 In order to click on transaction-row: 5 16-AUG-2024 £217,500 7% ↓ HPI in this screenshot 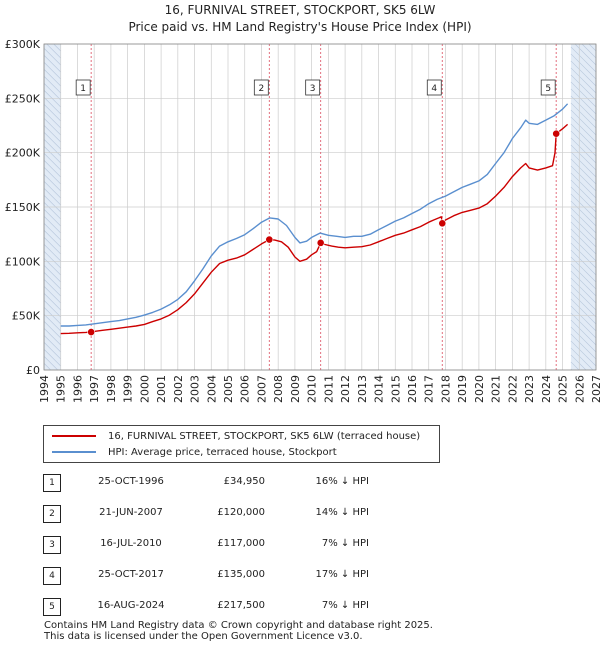, I will do `click(223, 607)`.